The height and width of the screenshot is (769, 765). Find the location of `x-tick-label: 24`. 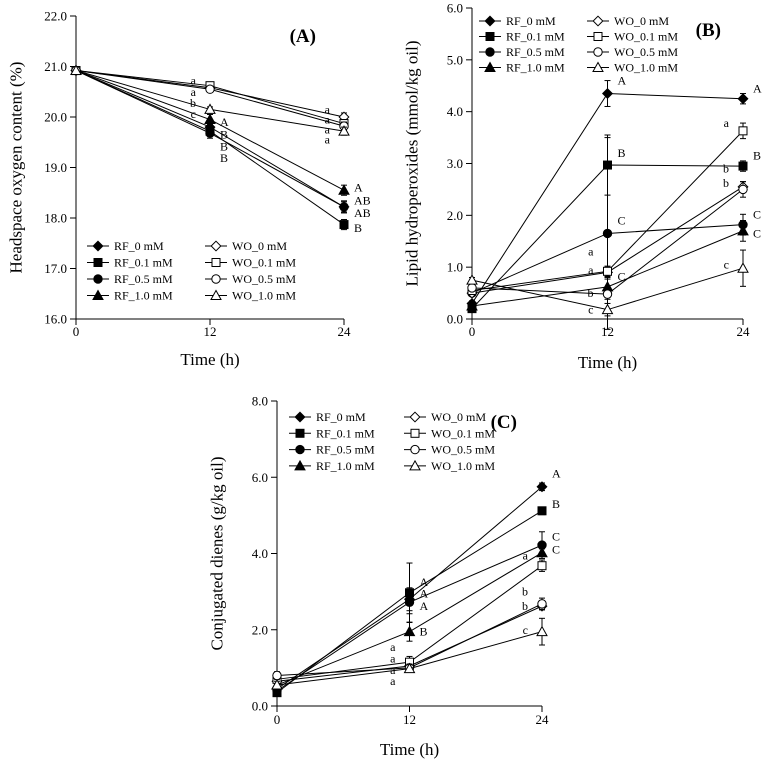

x-tick-label: 24 is located at coordinates (345, 331).